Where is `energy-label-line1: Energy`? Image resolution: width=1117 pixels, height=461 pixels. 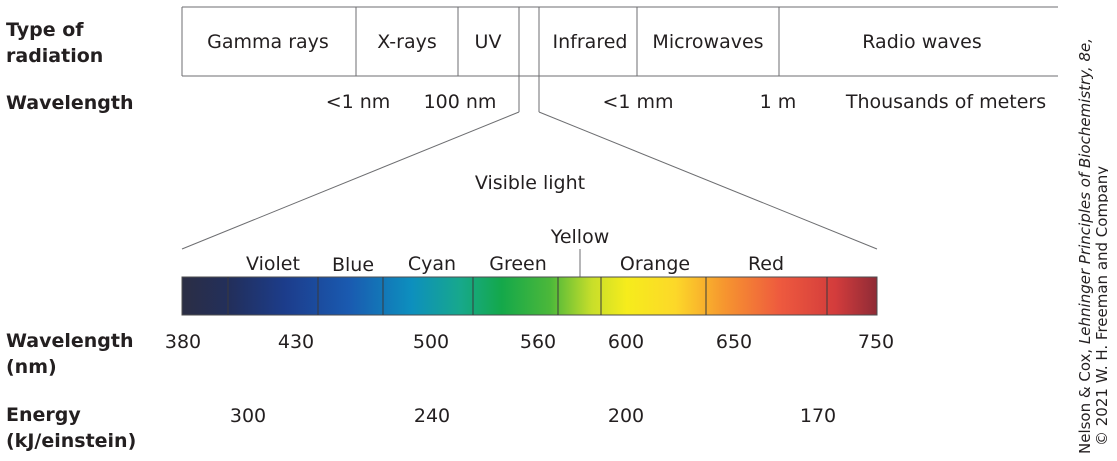 energy-label-line1: Energy is located at coordinates (43, 415).